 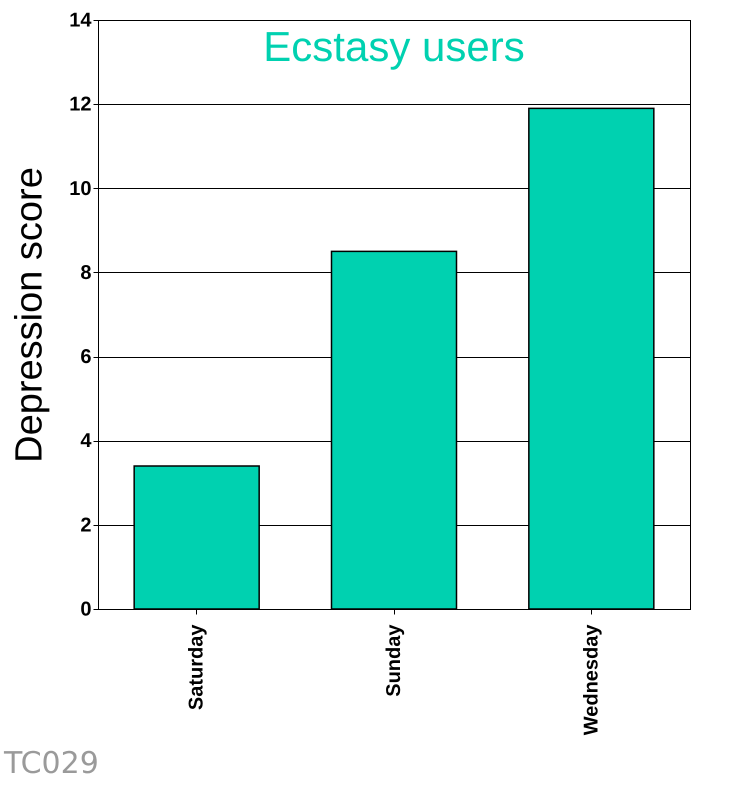 I want to click on y-tick-label: 8, so click(x=86, y=273).